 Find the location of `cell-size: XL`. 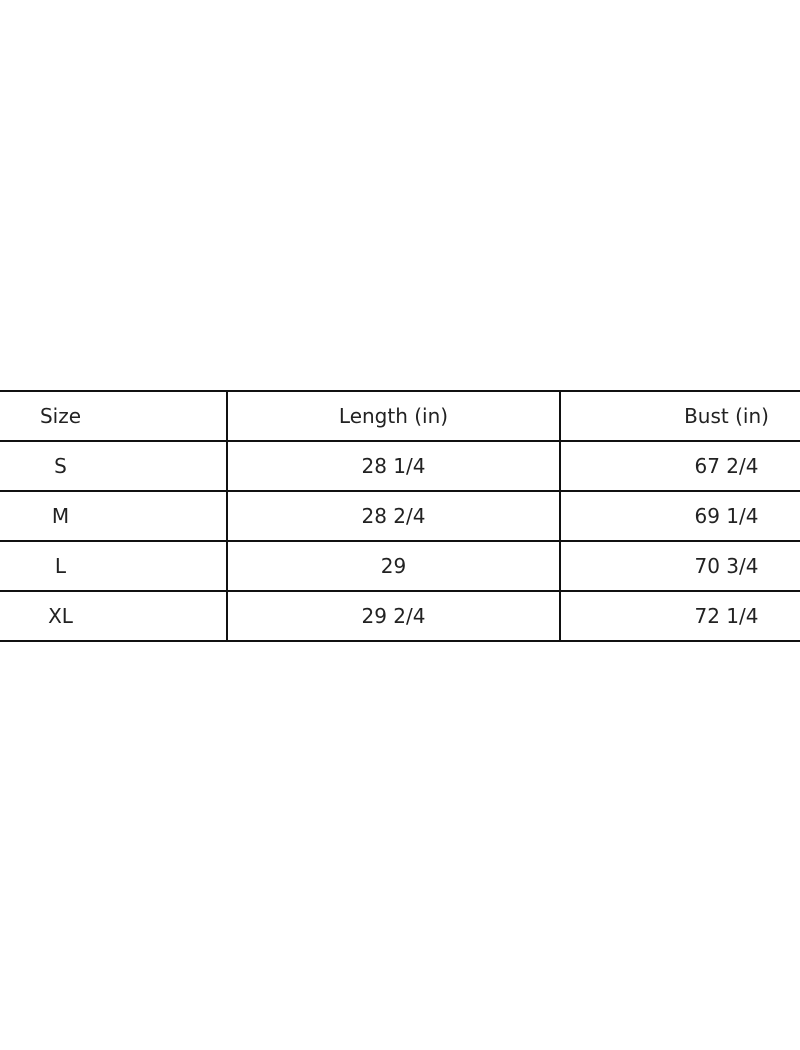

cell-size: XL is located at coordinates (114, 616).